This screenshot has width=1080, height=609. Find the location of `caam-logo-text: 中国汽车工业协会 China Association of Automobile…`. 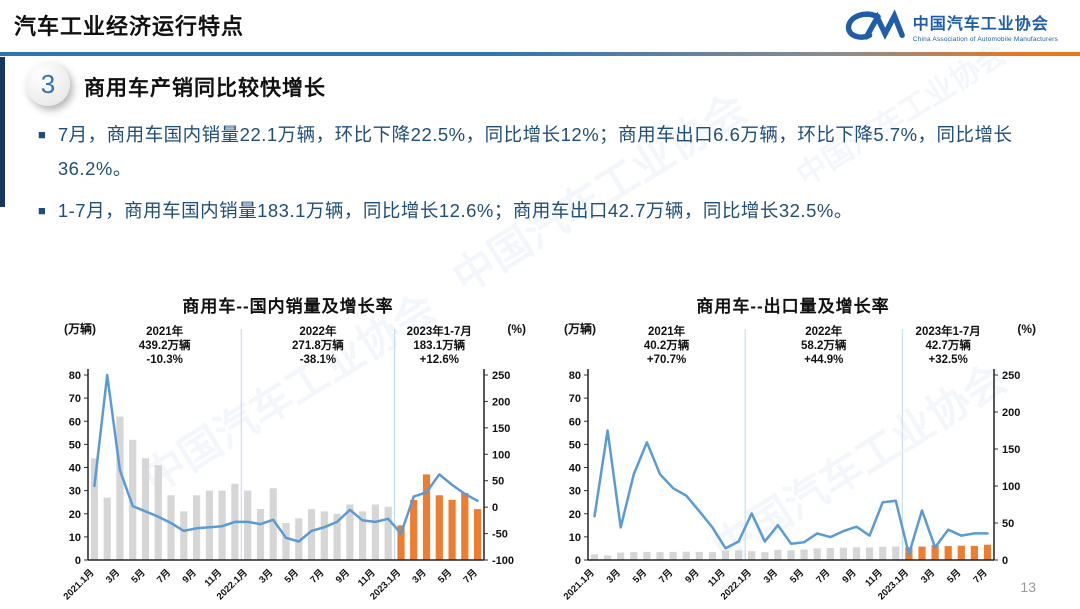

caam-logo-text: 中国汽车工业协会 China Association of Automobile… is located at coordinates (985, 26).